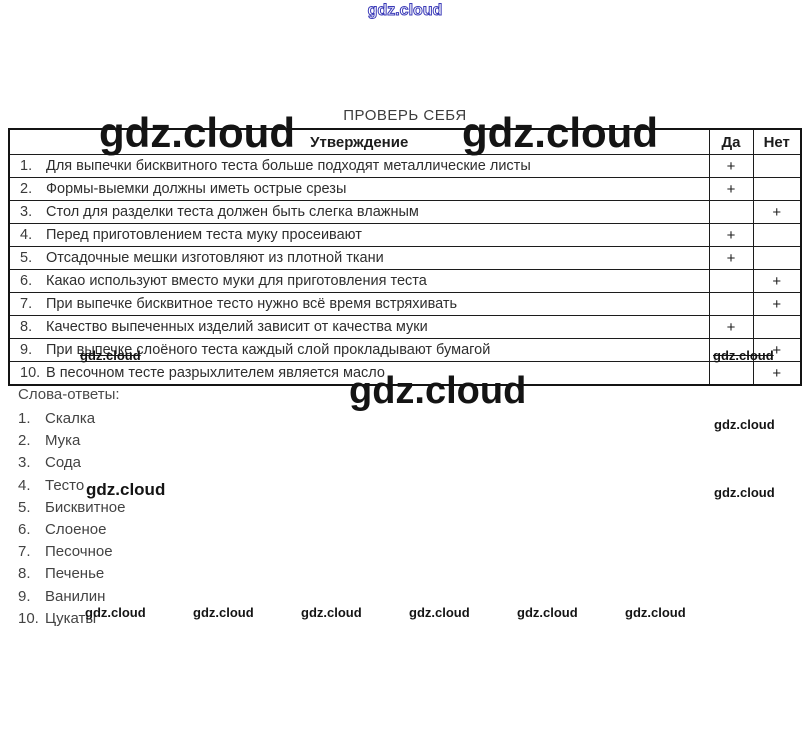 This screenshot has height=730, width=810. I want to click on column-header-no: Нет, so click(777, 141).